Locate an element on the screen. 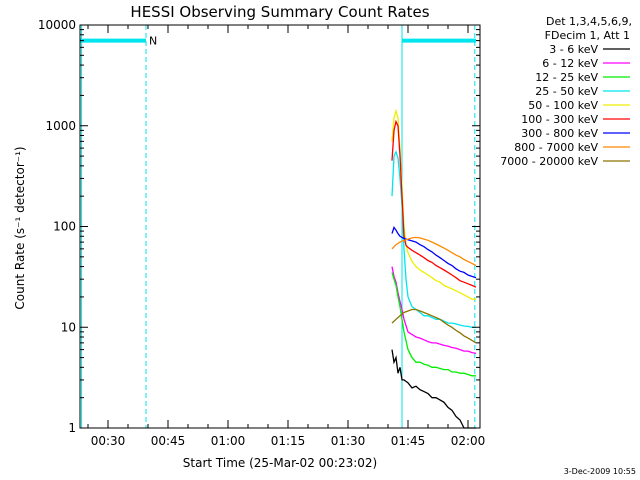  legend-entry-label: 25 - 50 keV is located at coordinates (566, 91).